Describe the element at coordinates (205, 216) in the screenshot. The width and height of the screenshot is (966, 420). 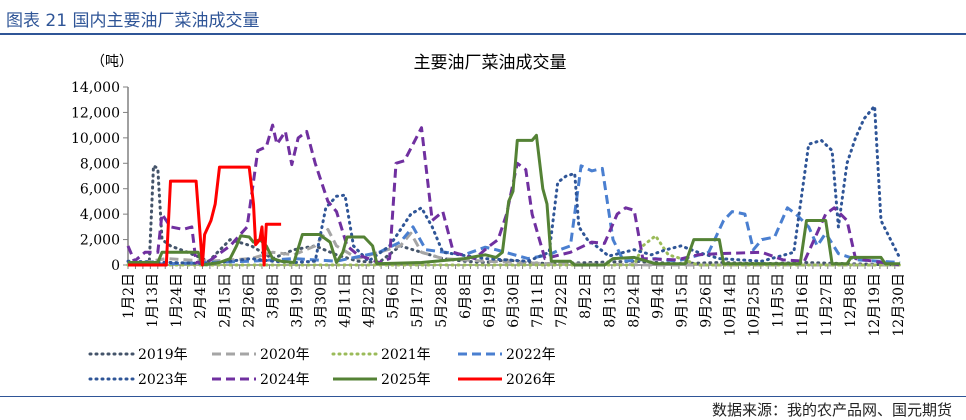
I see `series-line-2026年` at that location.